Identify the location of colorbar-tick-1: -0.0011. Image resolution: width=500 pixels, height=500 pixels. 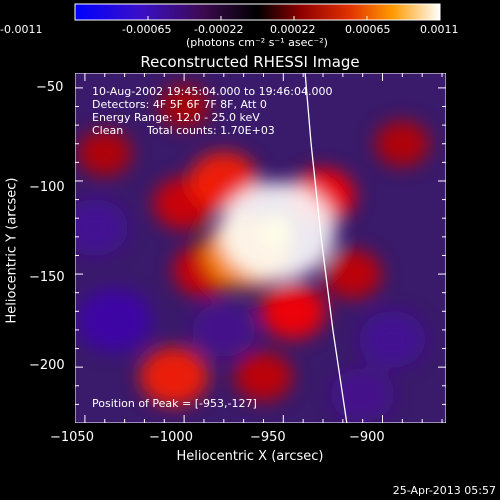
(21, 29).